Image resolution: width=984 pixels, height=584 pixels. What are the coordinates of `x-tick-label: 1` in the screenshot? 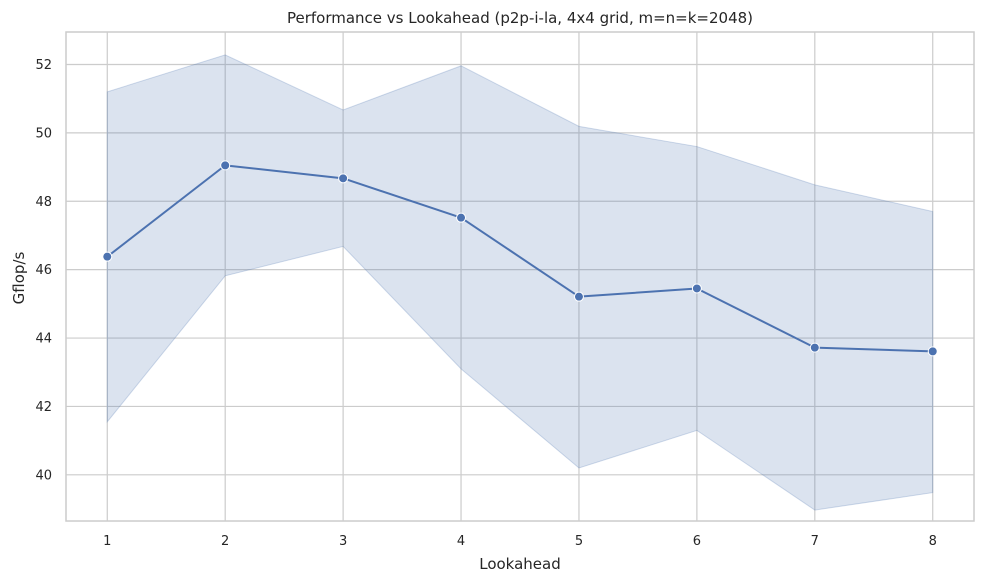 It's located at (107, 541).